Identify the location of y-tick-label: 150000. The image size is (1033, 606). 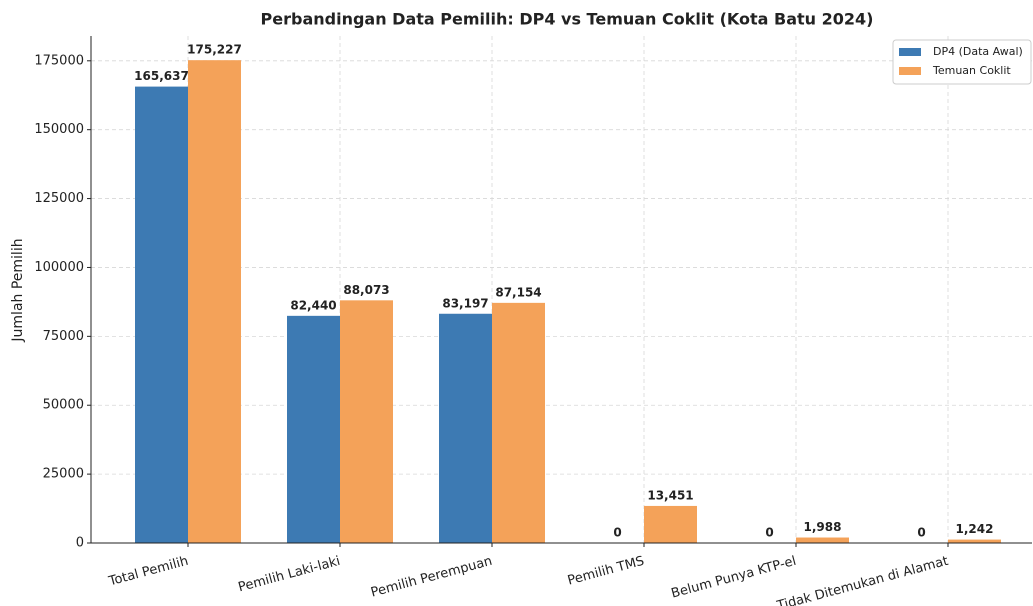
(59, 129).